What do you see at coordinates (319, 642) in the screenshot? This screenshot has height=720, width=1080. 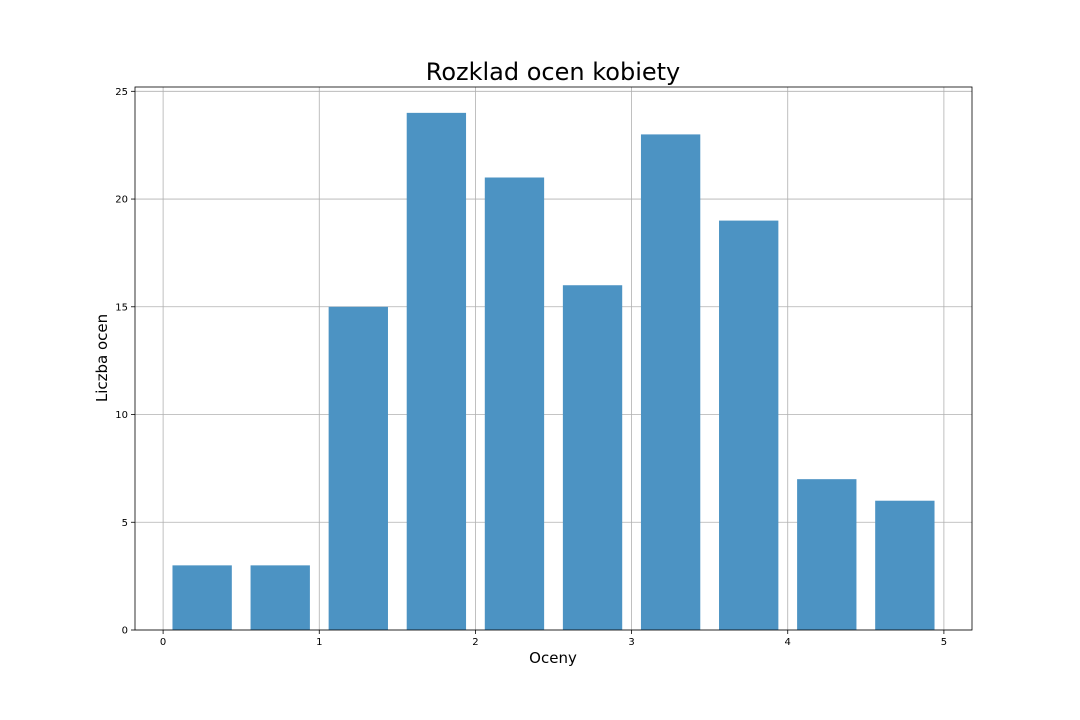 I see `x-tick-label-1: 1` at bounding box center [319, 642].